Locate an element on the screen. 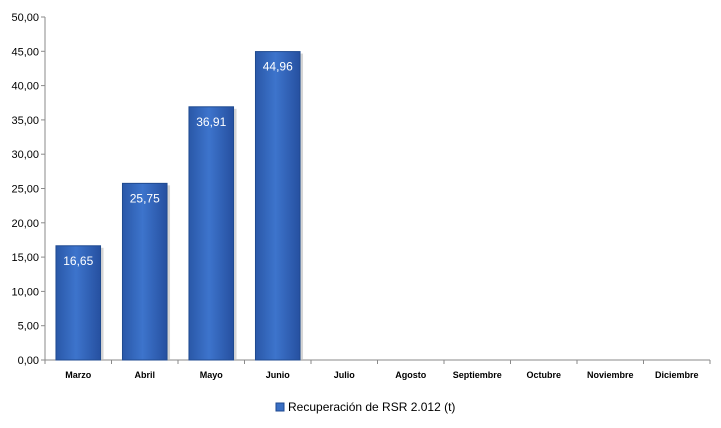 This screenshot has width=721, height=428. y-tick-label: 45,00 is located at coordinates (25, 52).